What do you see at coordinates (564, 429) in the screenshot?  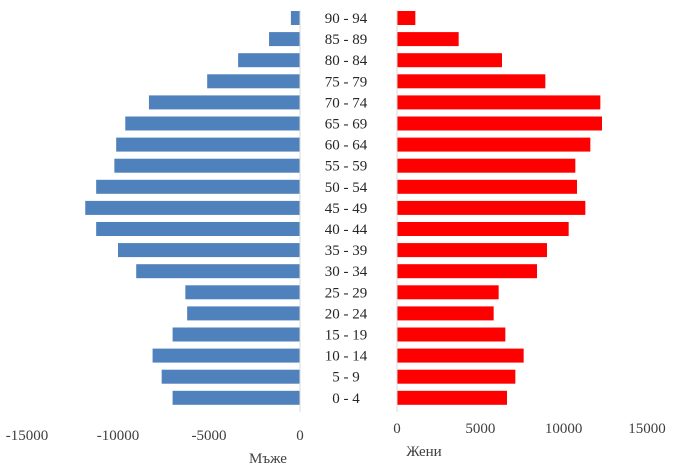 I see `female-axis-tick-label: 10000` at bounding box center [564, 429].